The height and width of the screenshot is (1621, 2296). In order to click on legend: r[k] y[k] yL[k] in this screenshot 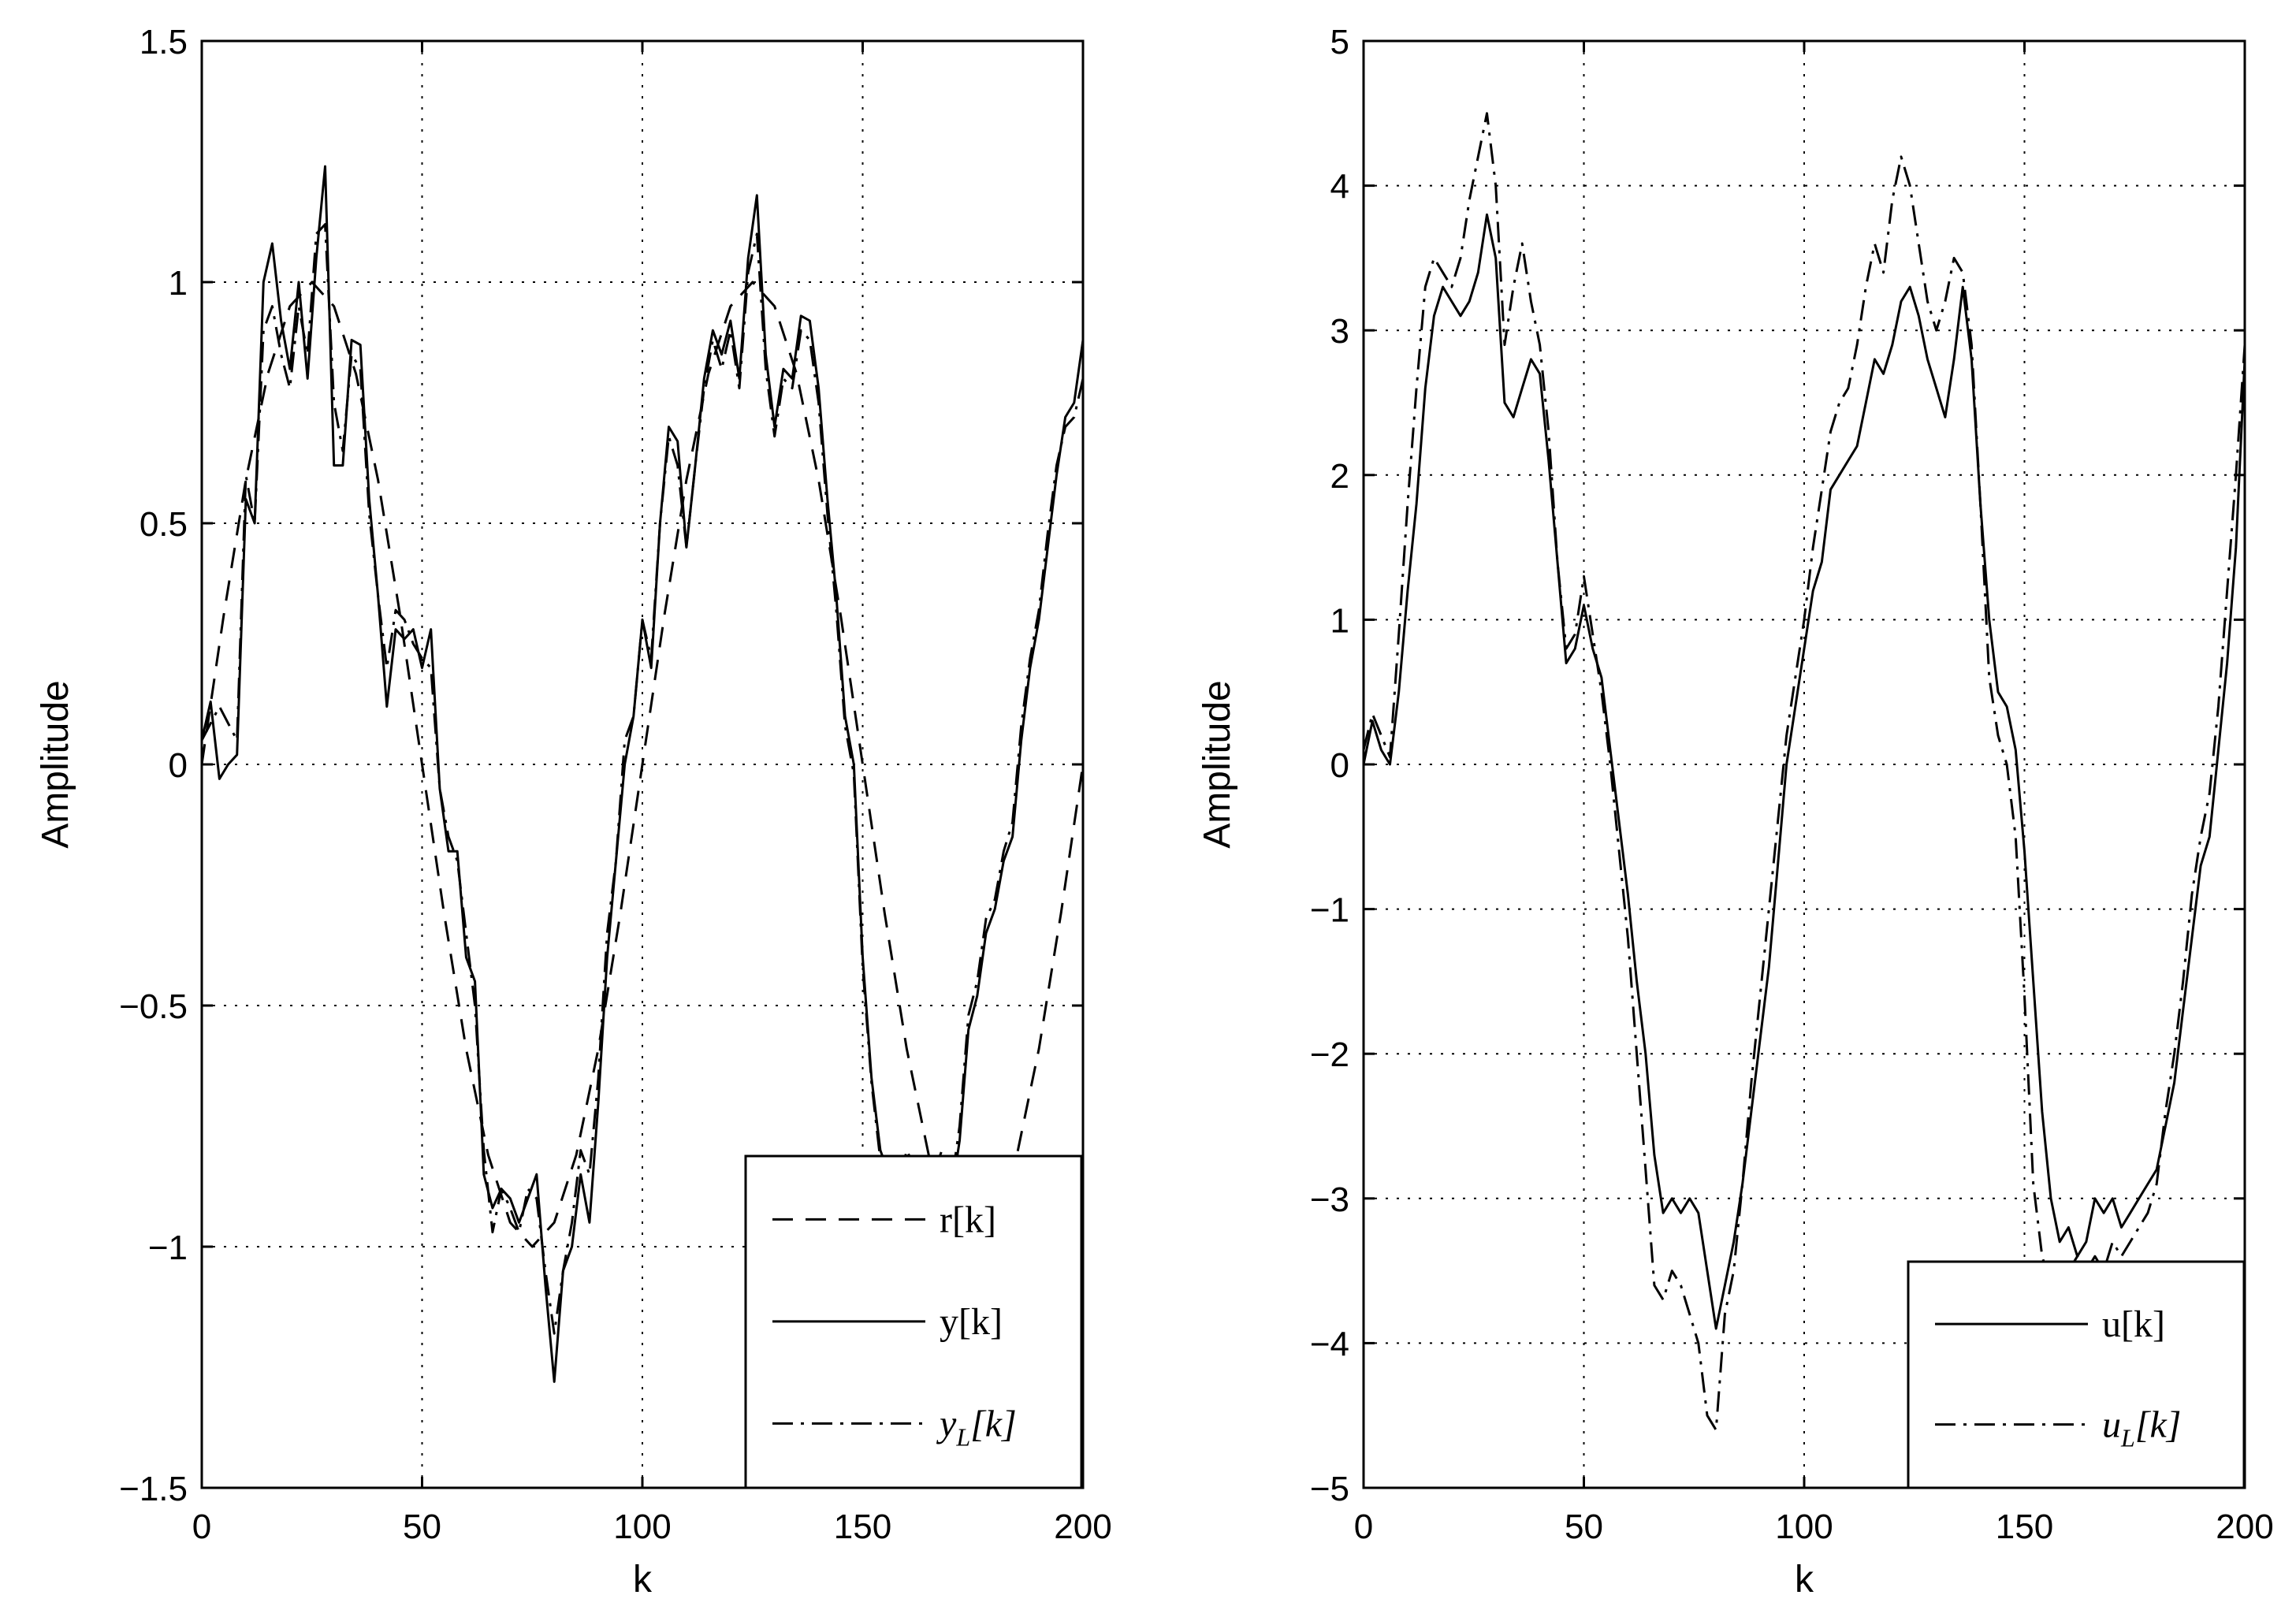, I will do `click(913, 1321)`.